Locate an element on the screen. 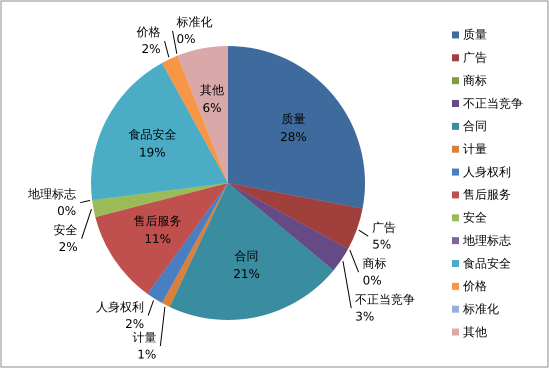 The image size is (549, 368). legend-label: 广告 is located at coordinates (475, 57).